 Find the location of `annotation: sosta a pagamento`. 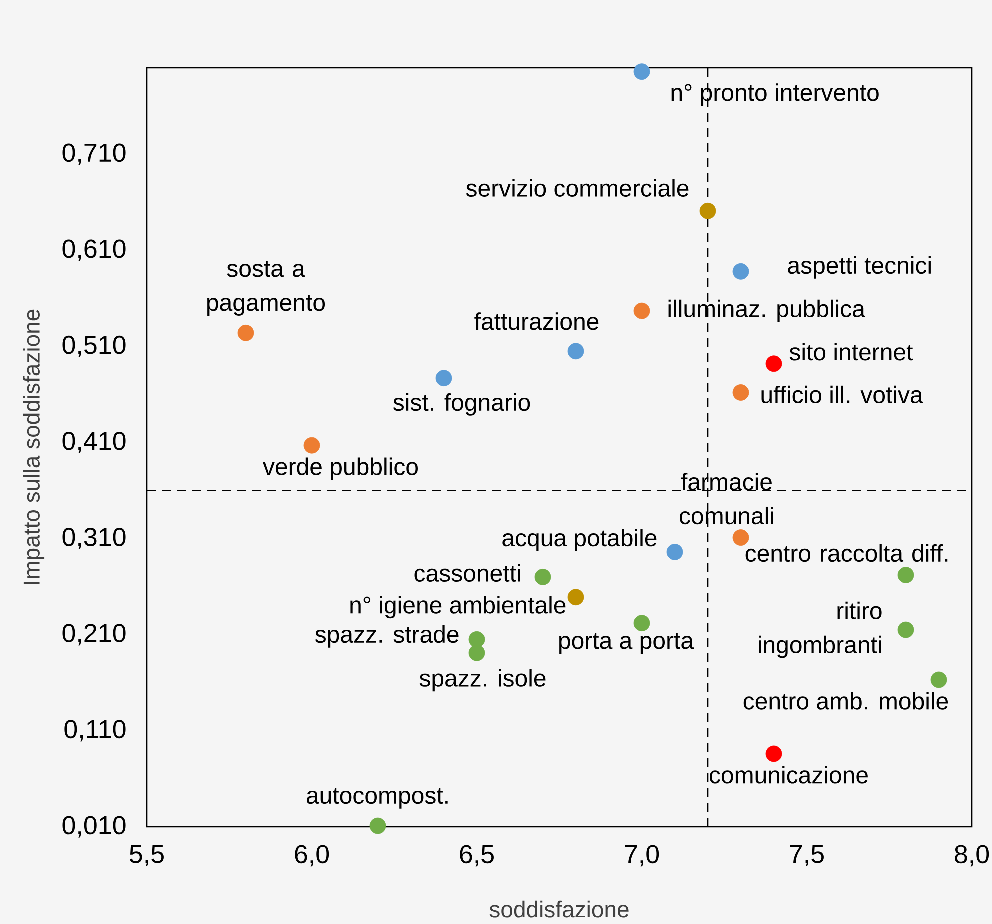

annotation: sosta a pagamento is located at coordinates (267, 288).